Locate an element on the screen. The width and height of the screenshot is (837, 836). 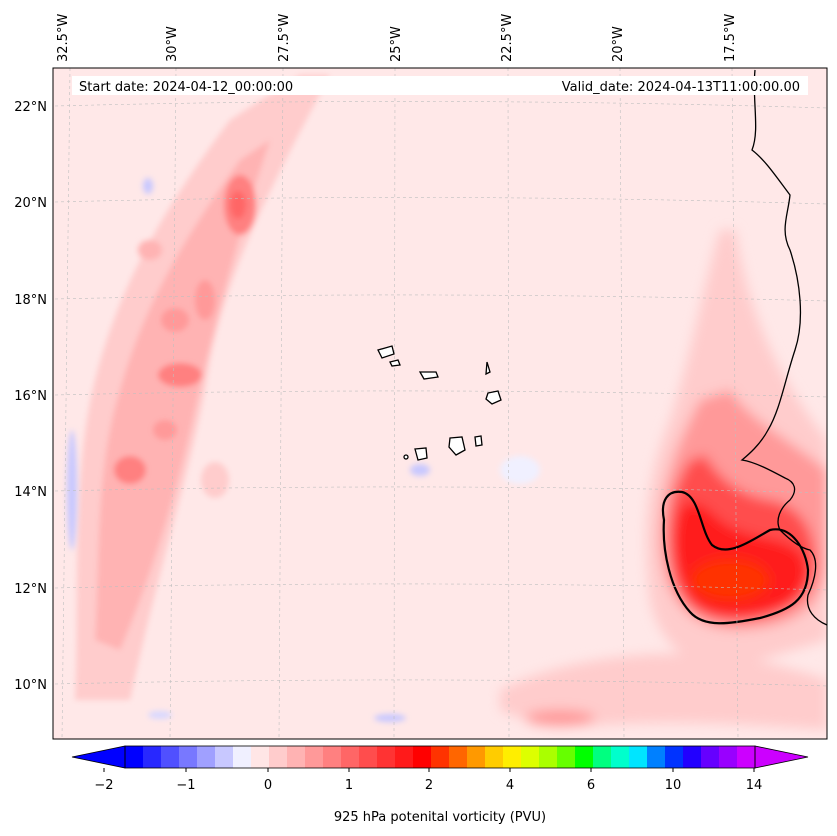
cbar-tick-label: 4 is located at coordinates (510, 785).